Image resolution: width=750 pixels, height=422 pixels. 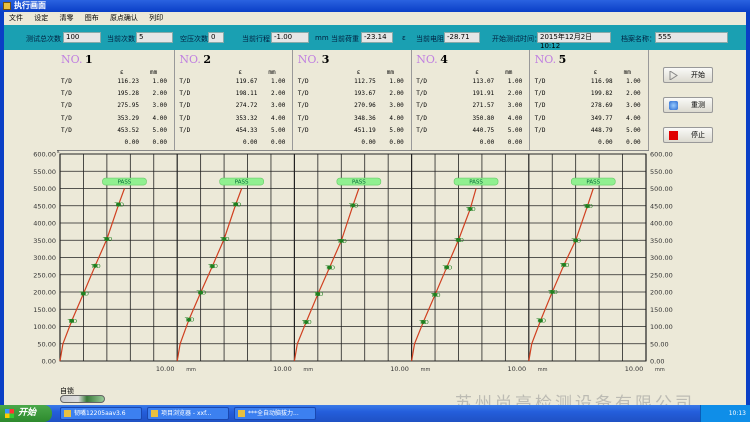 What do you see at coordinates (661, 206) in the screenshot?
I see `y-tick-label-right: 450.00` at bounding box center [661, 206].